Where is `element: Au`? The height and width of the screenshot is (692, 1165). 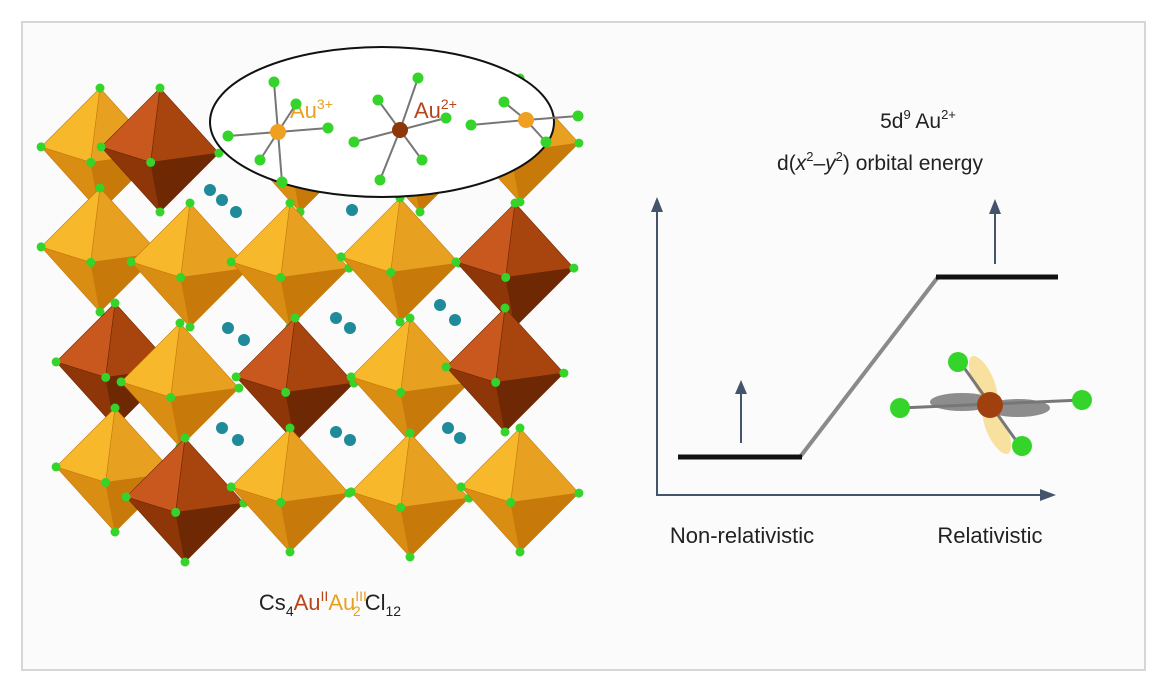
element: Au is located at coordinates (427, 110).